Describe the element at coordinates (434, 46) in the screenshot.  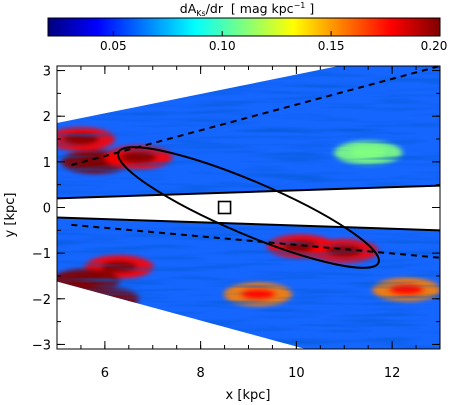
I see `colorbar-tick-label: 0.20` at that location.